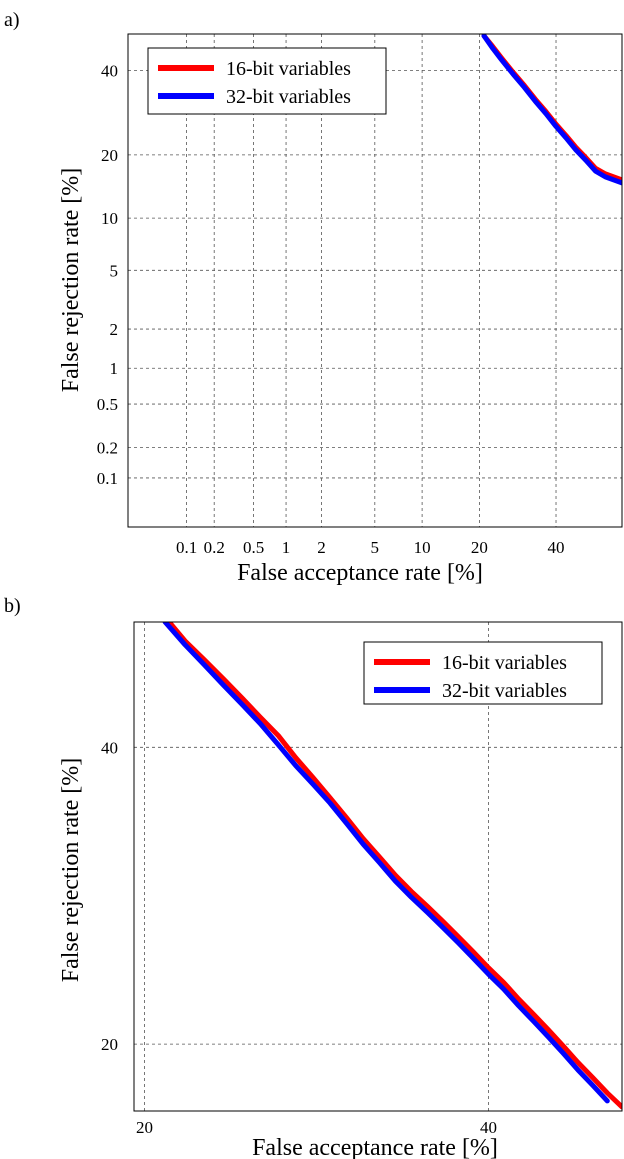 This screenshot has height=1159, width=624. What do you see at coordinates (186, 547) in the screenshot?
I see `x-tick-label: 0.1` at bounding box center [186, 547].